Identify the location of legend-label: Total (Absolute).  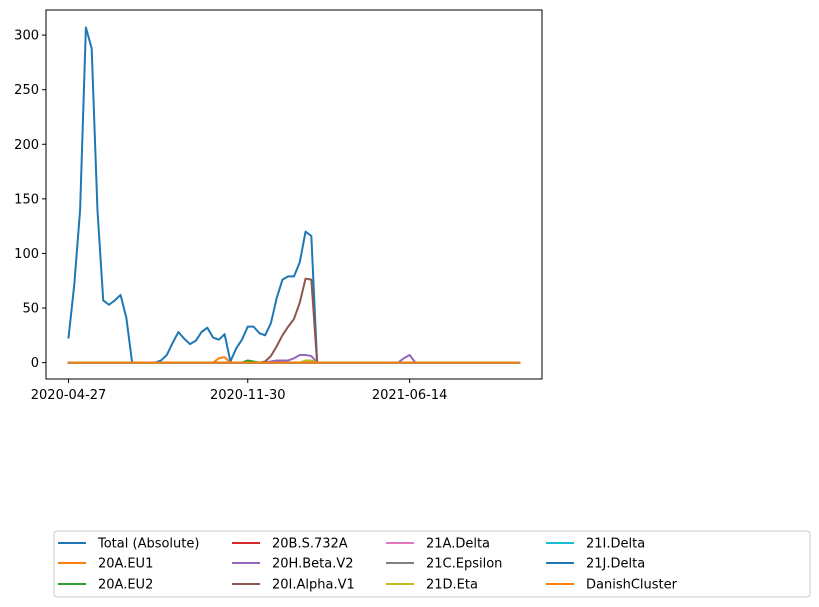
(148, 544).